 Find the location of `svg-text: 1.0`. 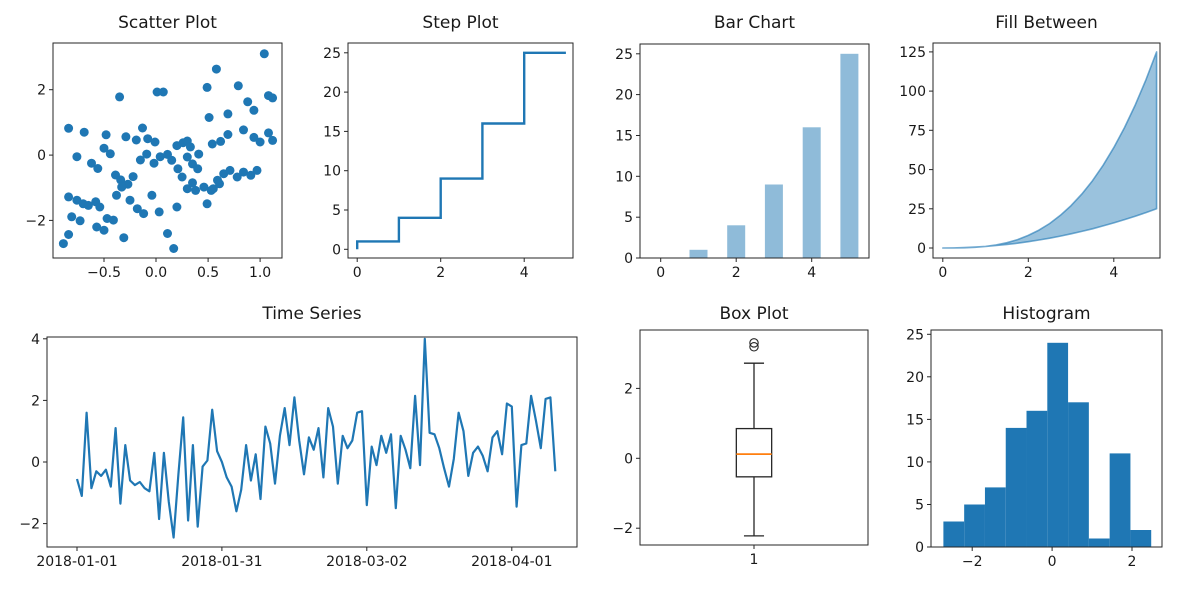

svg-text: 1.0 is located at coordinates (260, 273).